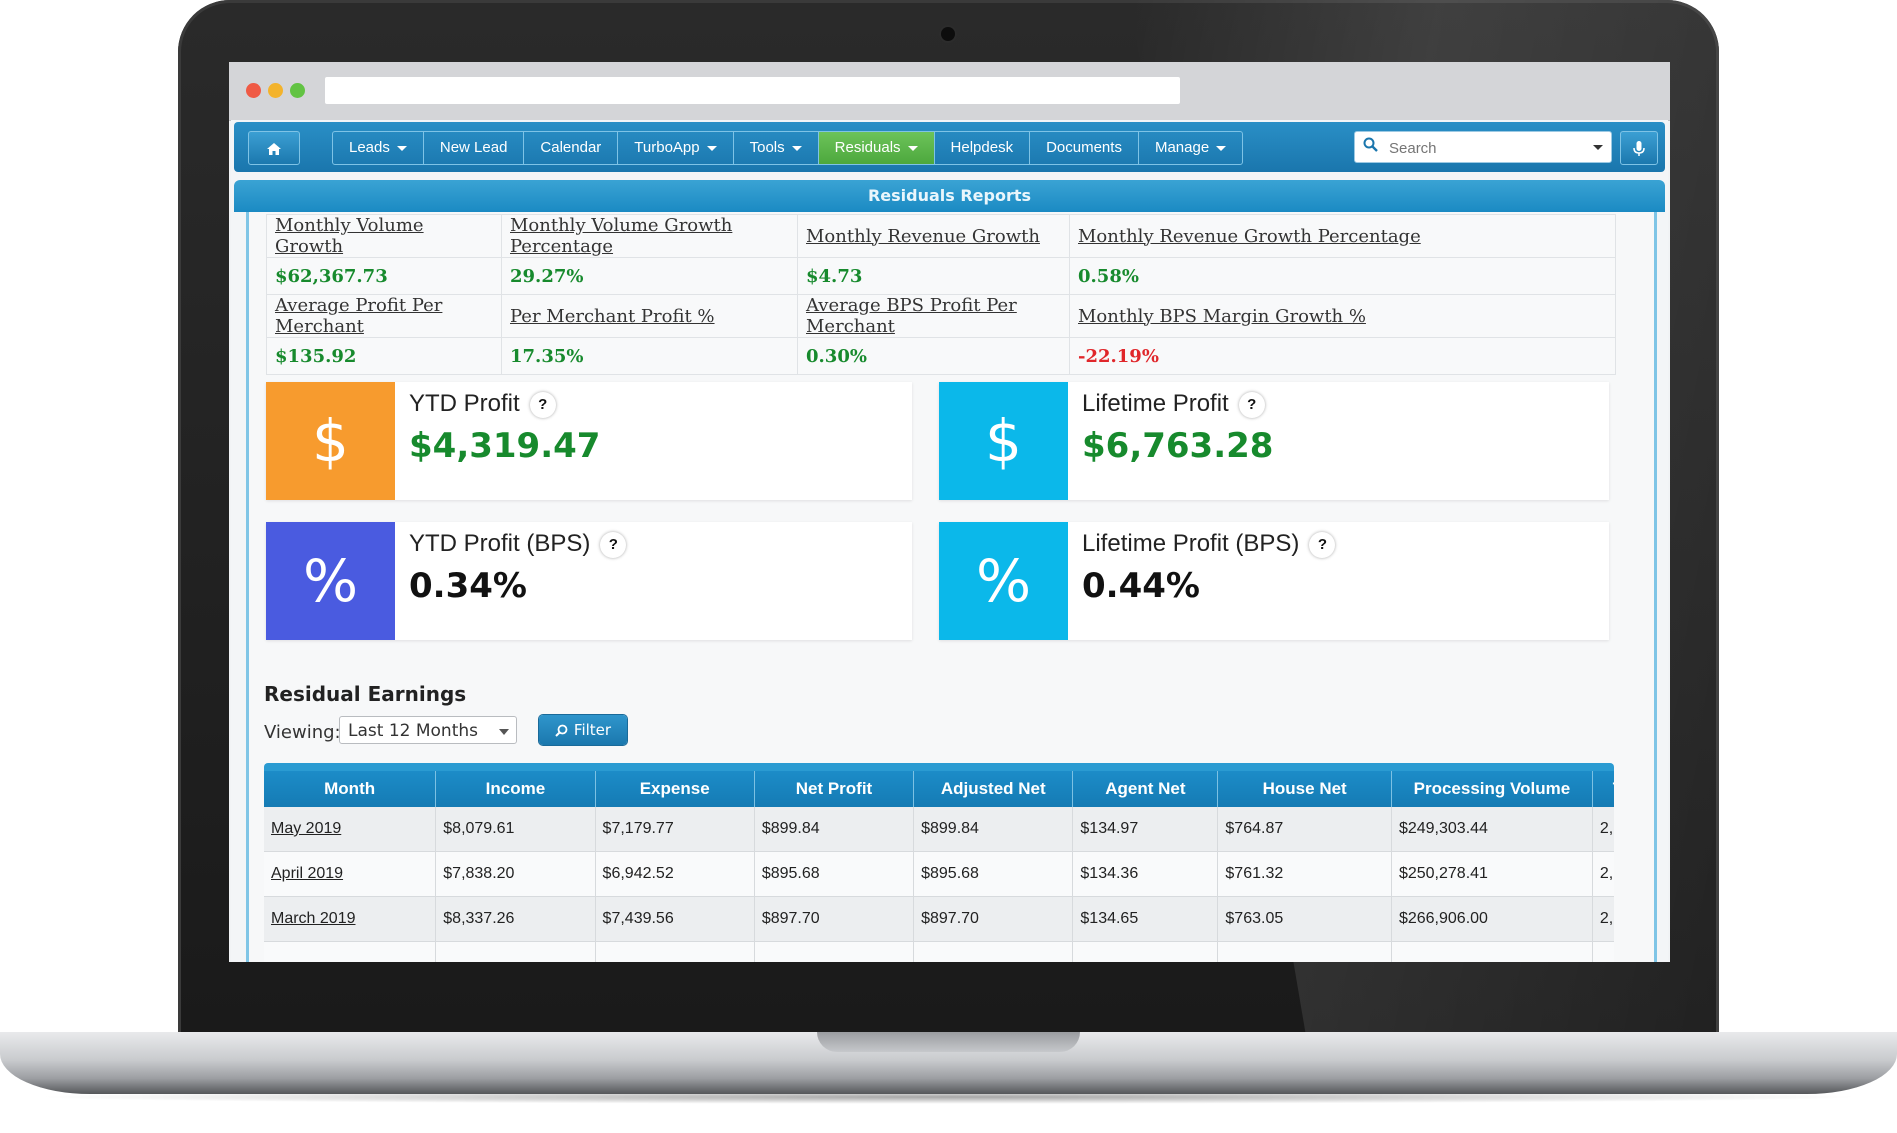 This screenshot has height=1133, width=1897. What do you see at coordinates (307, 873) in the screenshot?
I see `month-link: April 2019` at bounding box center [307, 873].